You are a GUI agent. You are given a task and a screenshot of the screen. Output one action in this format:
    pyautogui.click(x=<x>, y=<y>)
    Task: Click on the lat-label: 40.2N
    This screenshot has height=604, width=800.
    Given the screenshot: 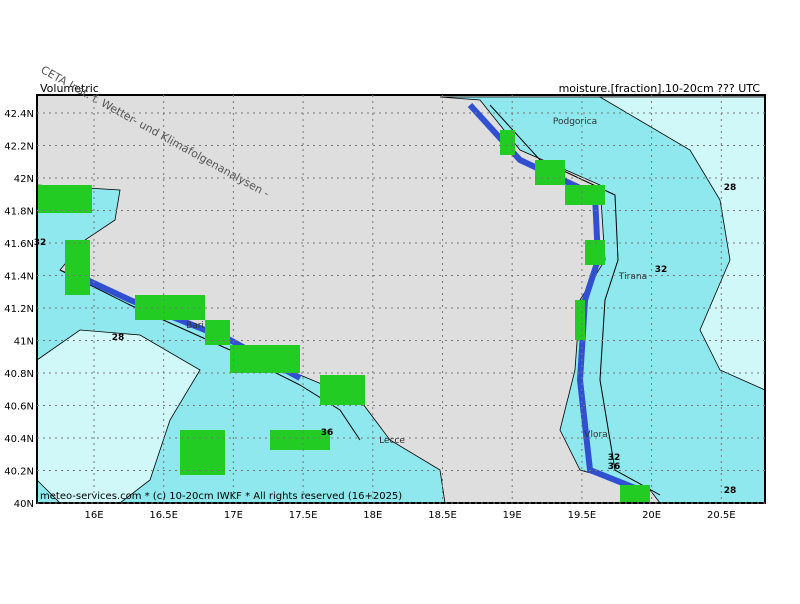 What is the action you would take?
    pyautogui.click(x=19, y=472)
    